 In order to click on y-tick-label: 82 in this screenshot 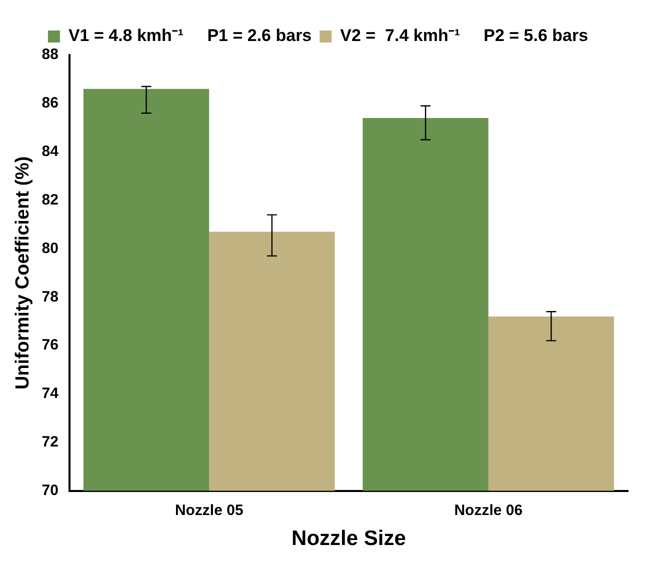, I will do `click(50, 199)`.